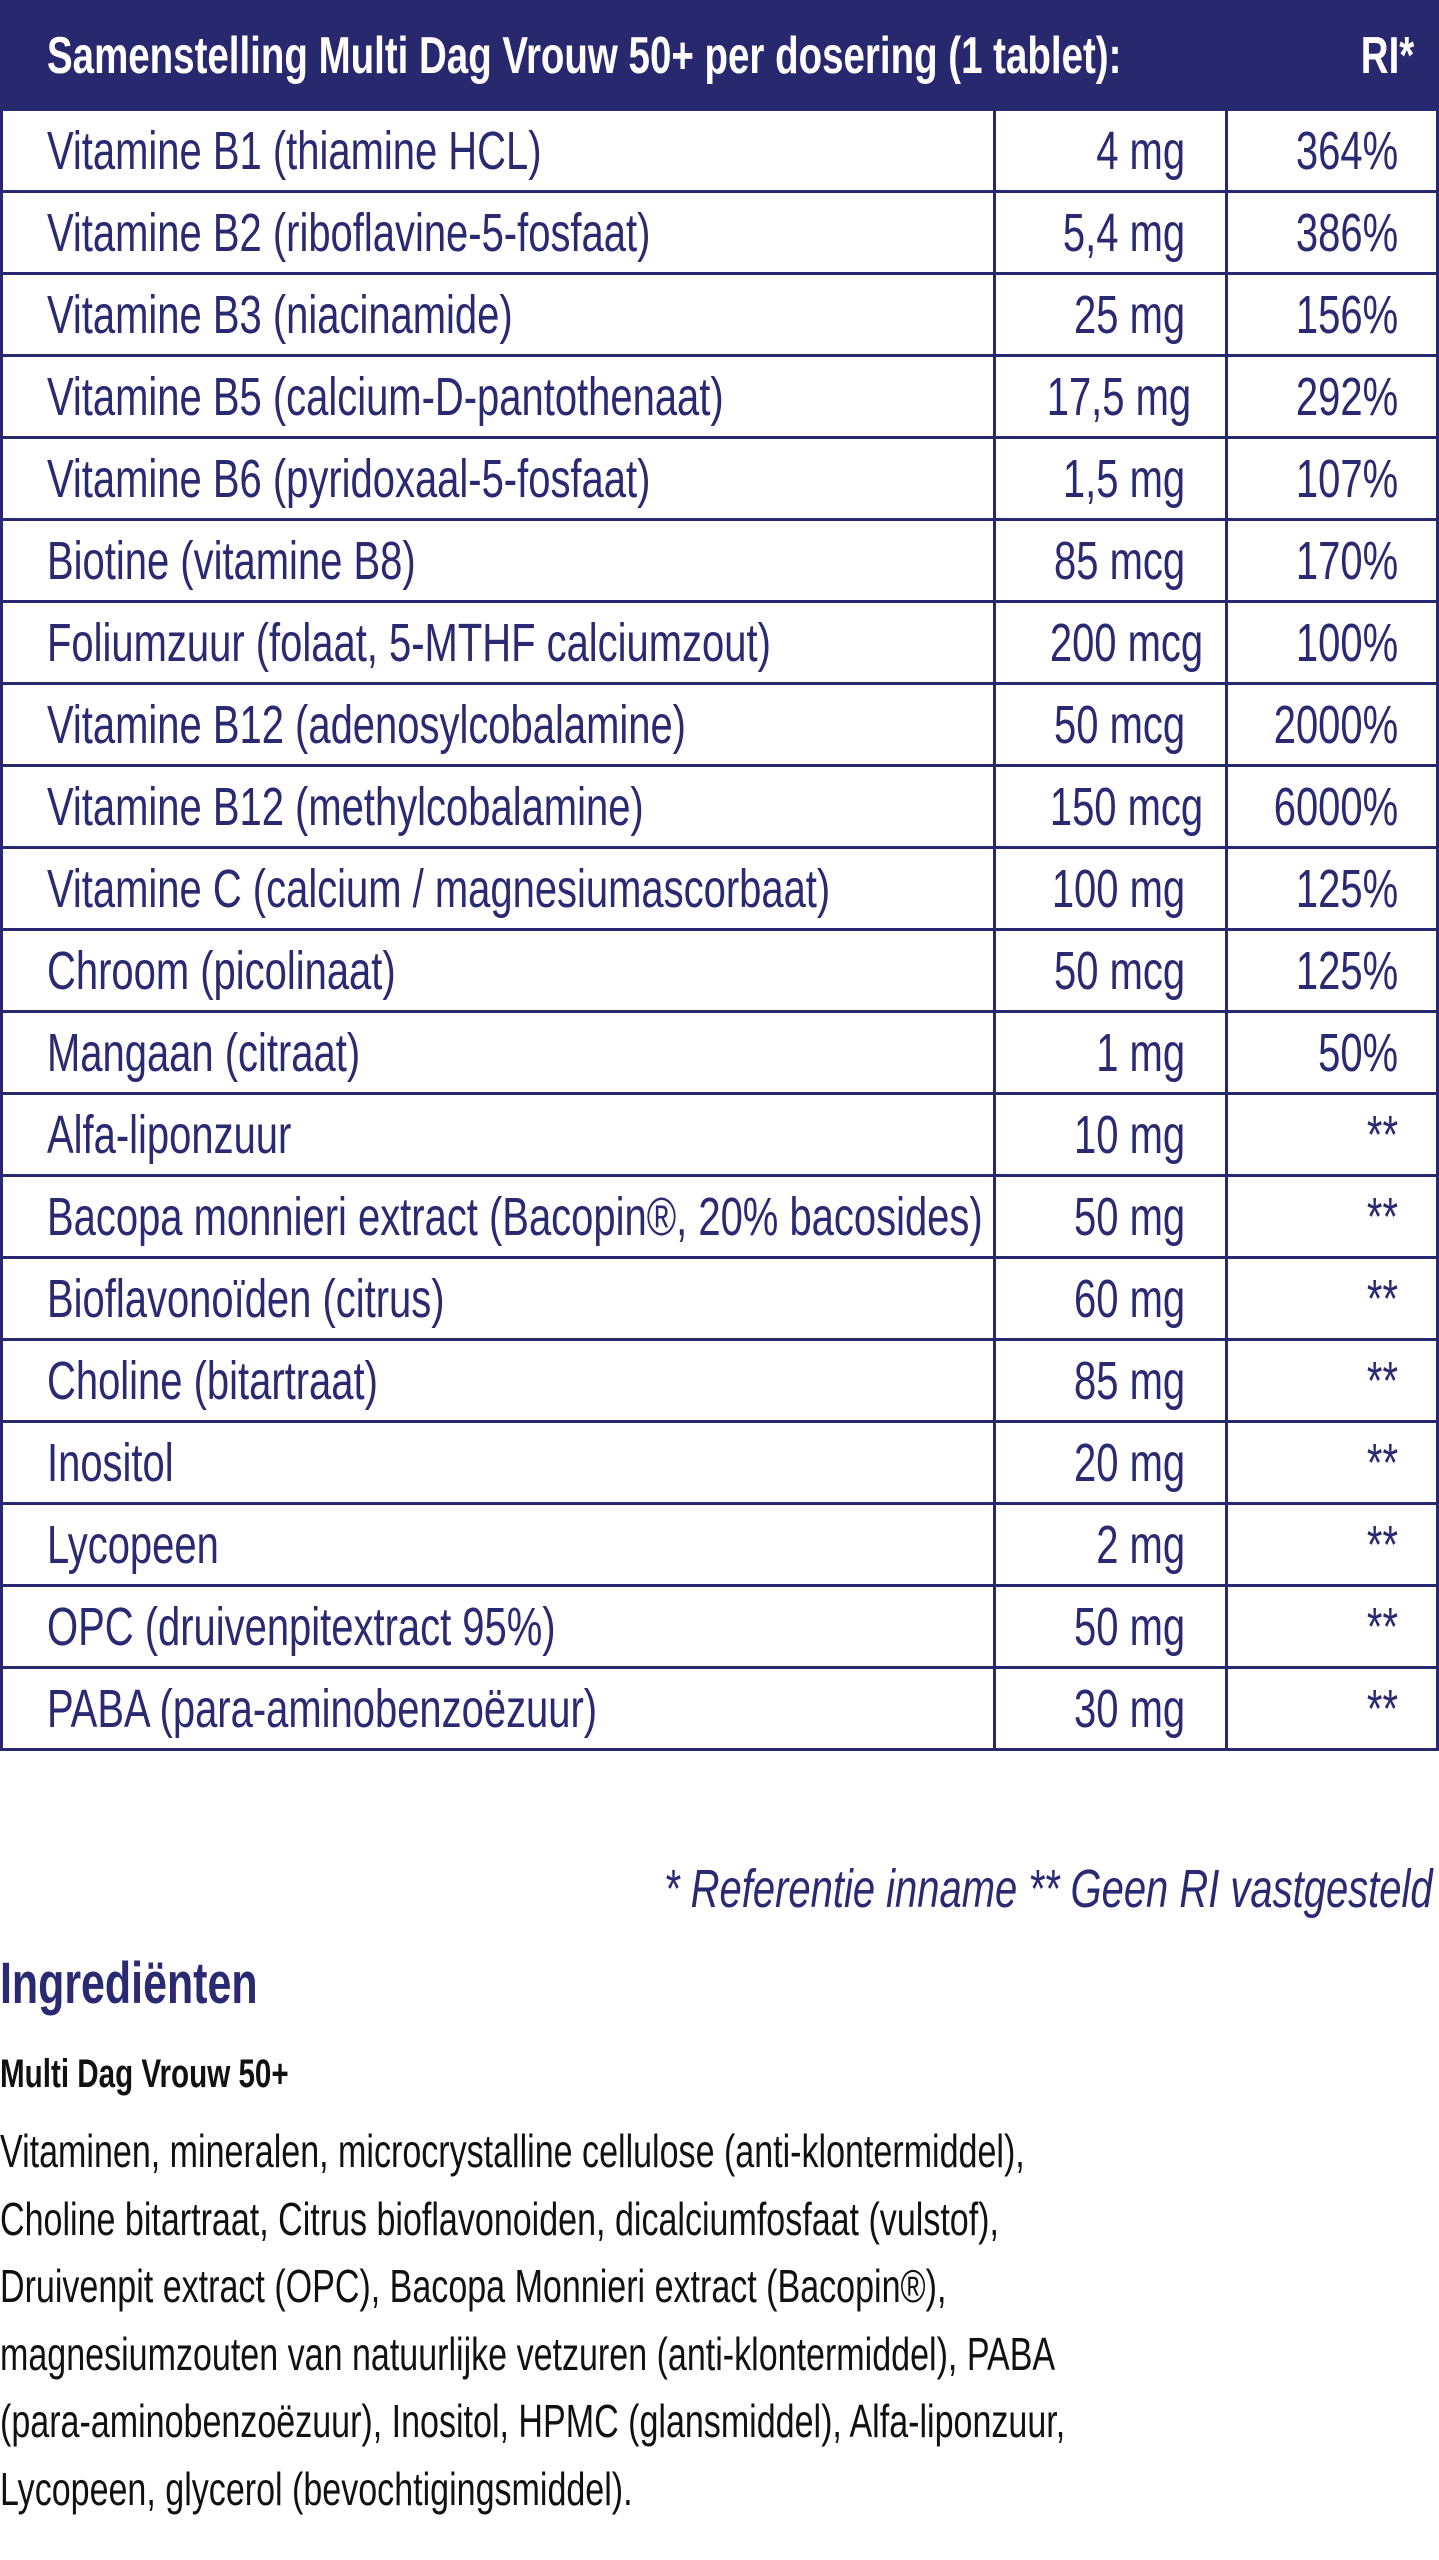 Image resolution: width=1439 pixels, height=2560 pixels. I want to click on nutrient-ri-cell: 6000%, so click(1332, 806).